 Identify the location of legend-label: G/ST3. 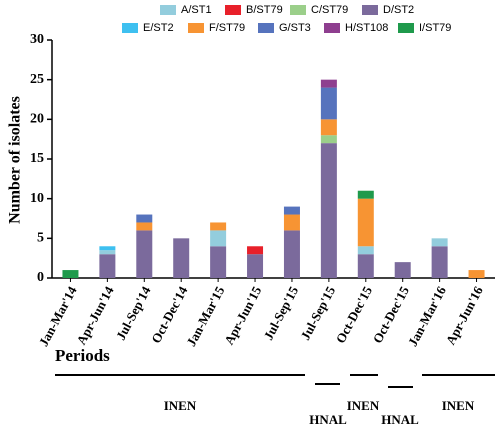
(295, 28).